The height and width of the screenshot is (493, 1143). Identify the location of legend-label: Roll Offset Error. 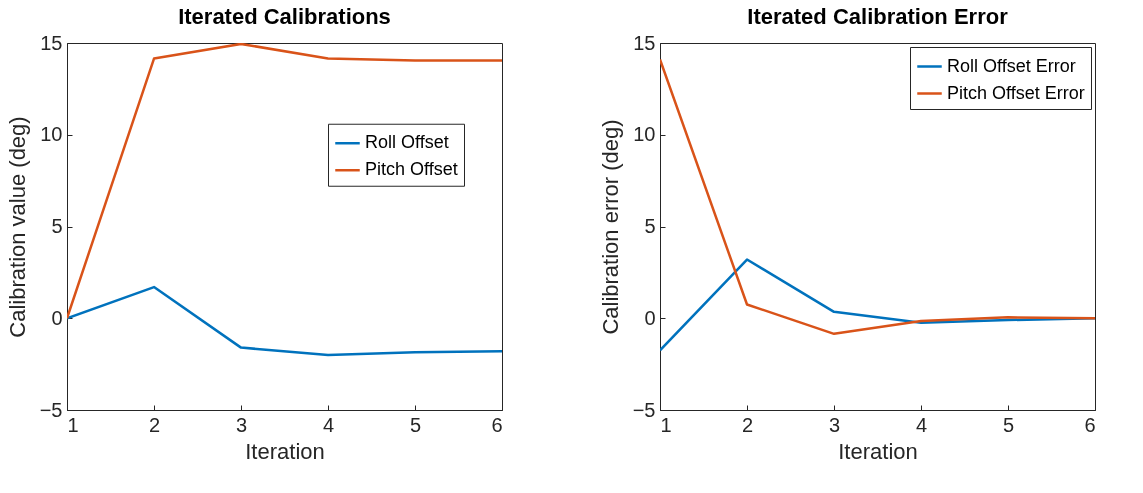
(1011, 65).